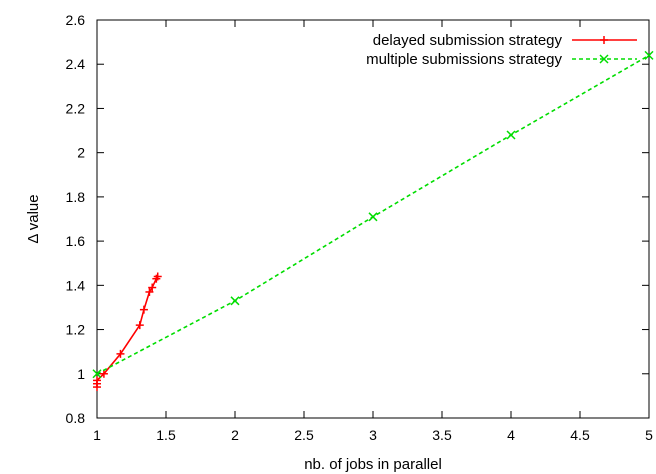 The height and width of the screenshot is (474, 656). Describe the element at coordinates (166, 435) in the screenshot. I see `x-tick-label: 1.5` at that location.